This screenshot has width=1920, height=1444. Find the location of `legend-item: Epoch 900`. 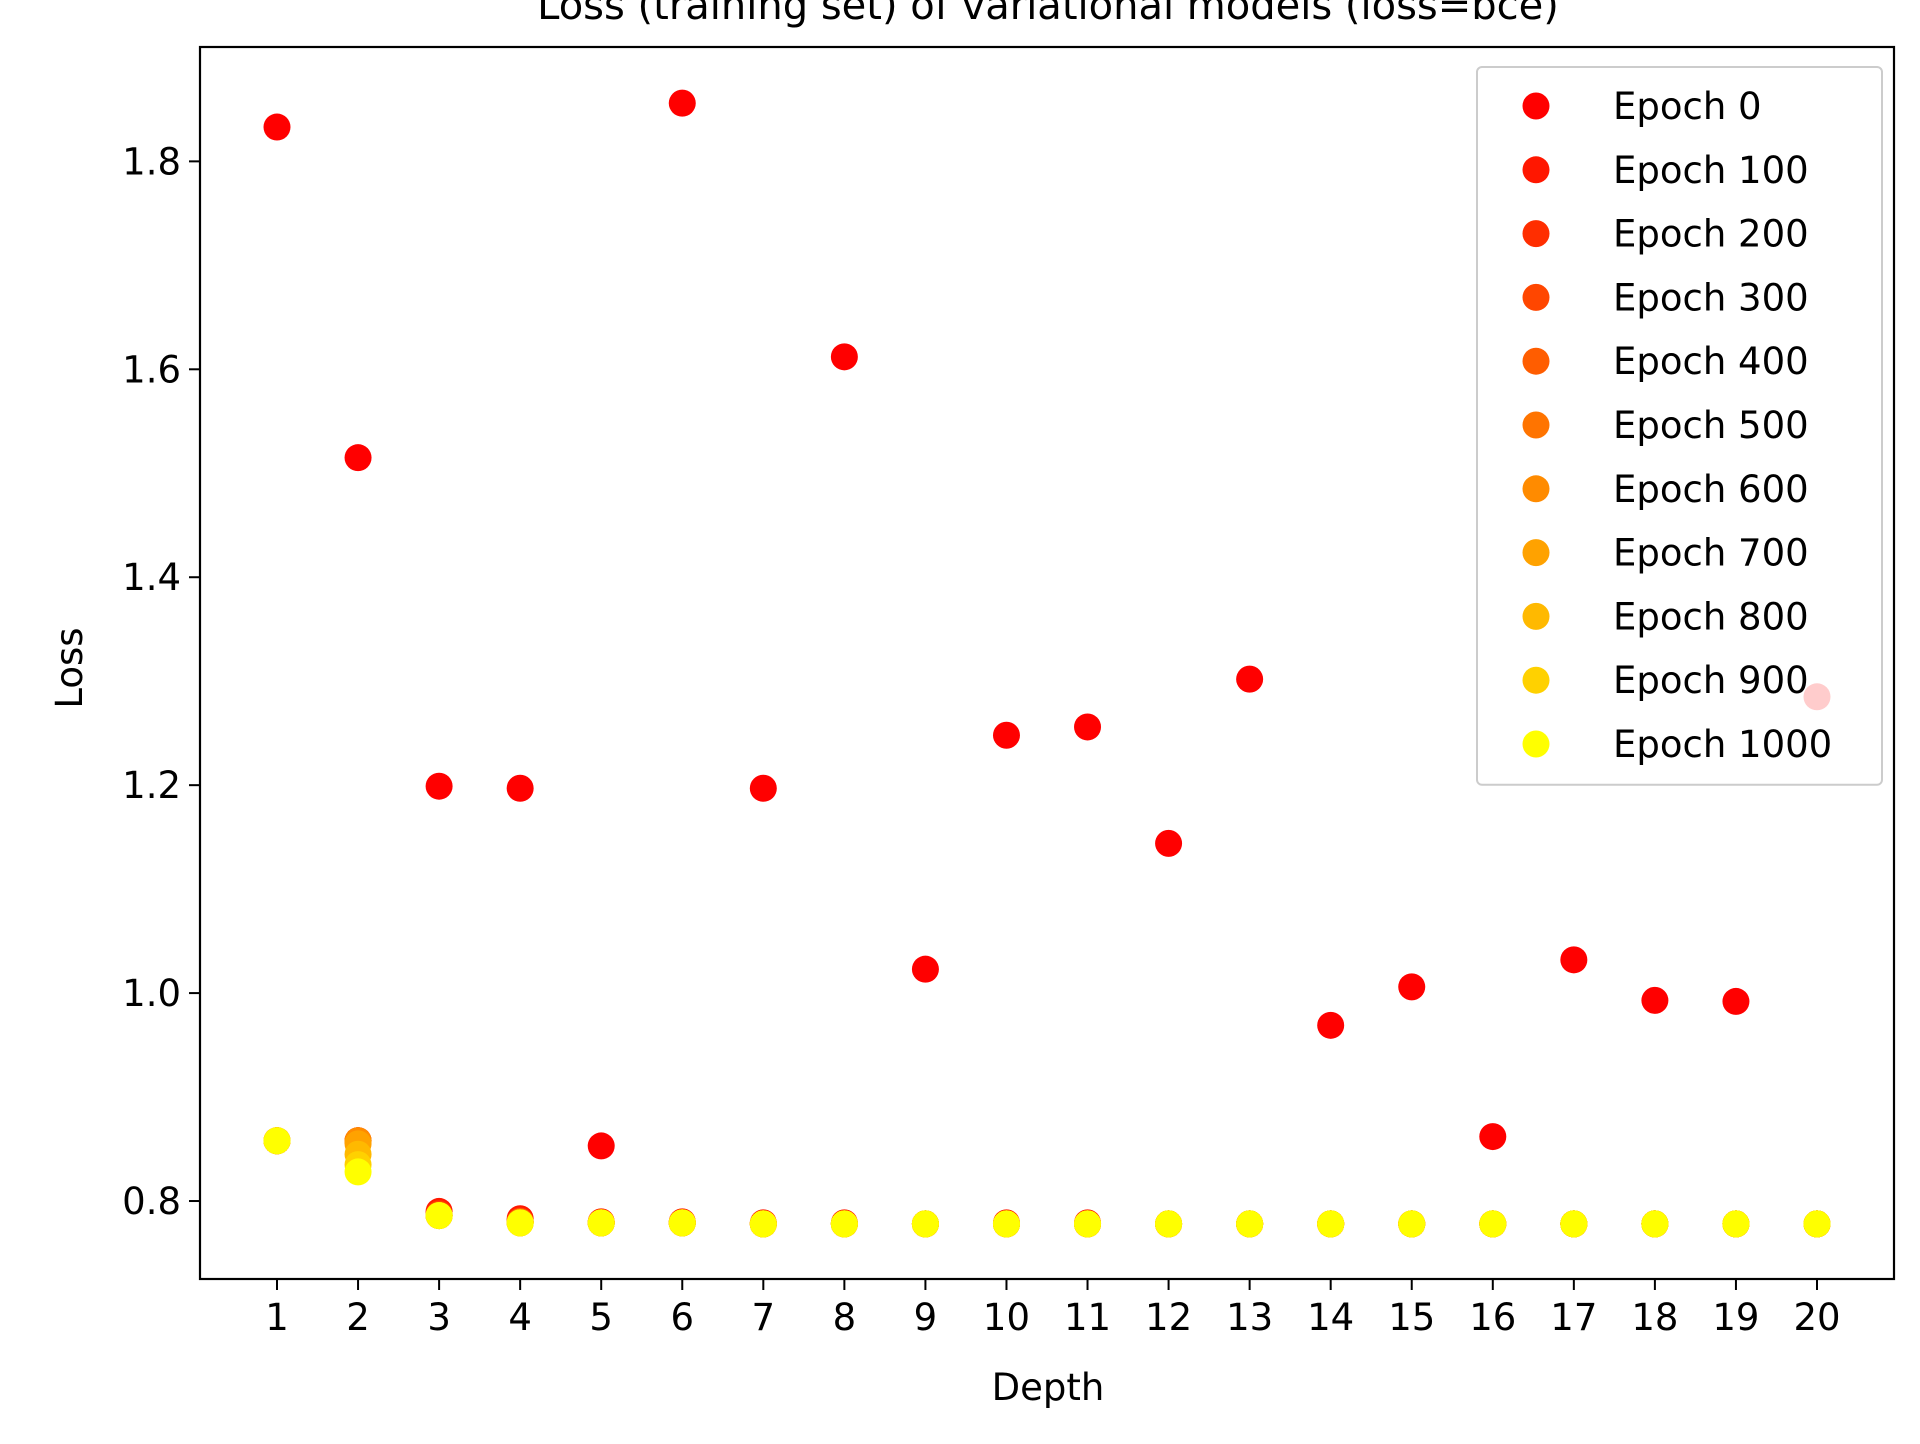

legend-item: Epoch 900 is located at coordinates (1665, 680).